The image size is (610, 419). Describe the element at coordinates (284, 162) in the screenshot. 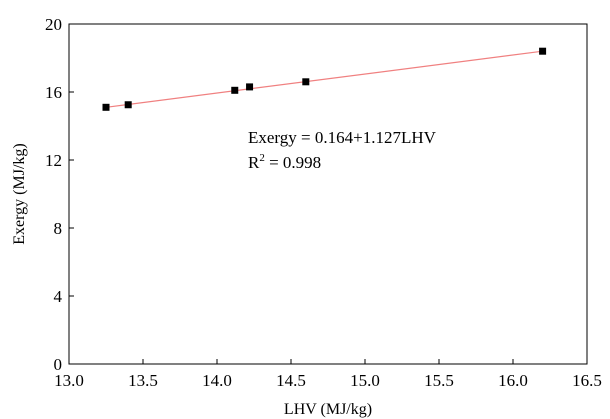

I see `r-squared-label: R2 = 0.998` at that location.